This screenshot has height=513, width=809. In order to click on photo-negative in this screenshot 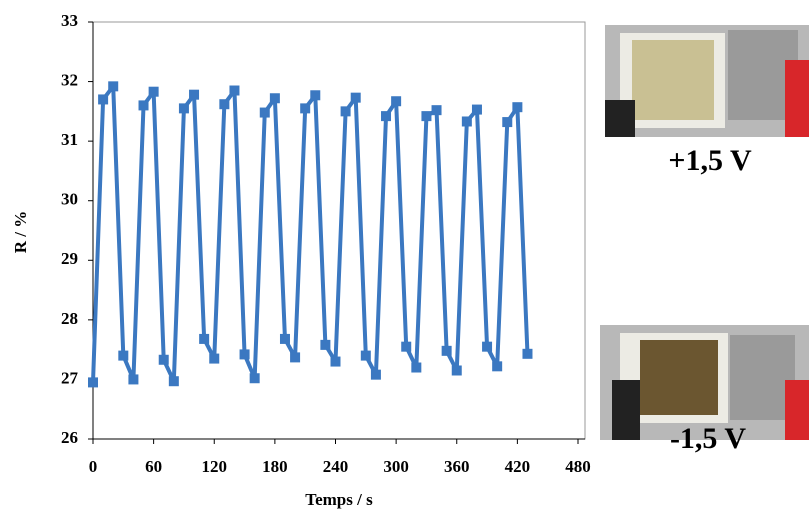, I will do `click(704, 382)`.